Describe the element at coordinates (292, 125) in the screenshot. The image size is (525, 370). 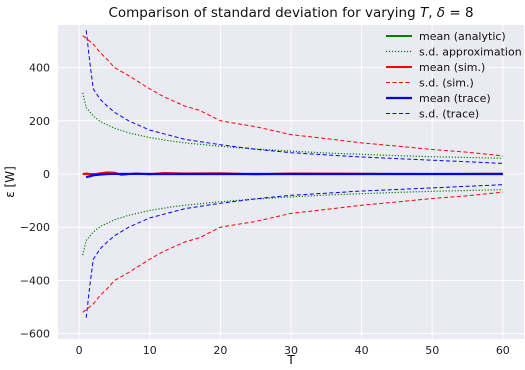
I see `s-d-approximation-line` at that location.